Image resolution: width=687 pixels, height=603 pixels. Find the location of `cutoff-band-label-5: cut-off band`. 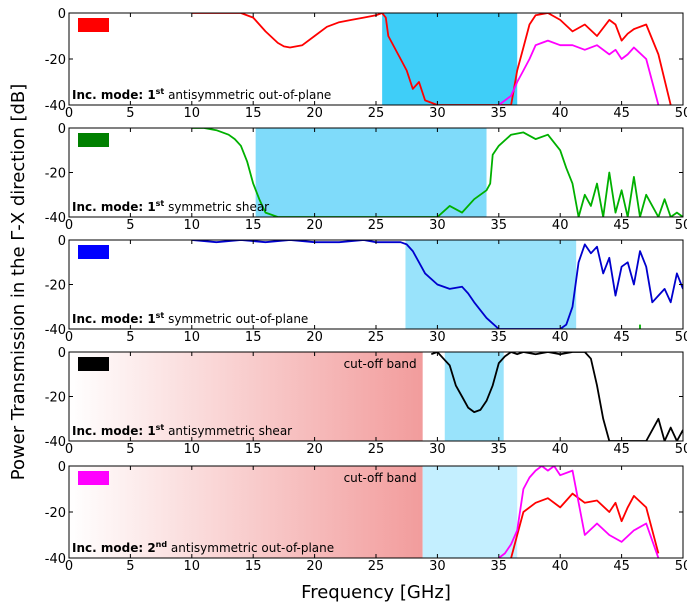

cutoff-band-label-5: cut-off band is located at coordinates (380, 478).